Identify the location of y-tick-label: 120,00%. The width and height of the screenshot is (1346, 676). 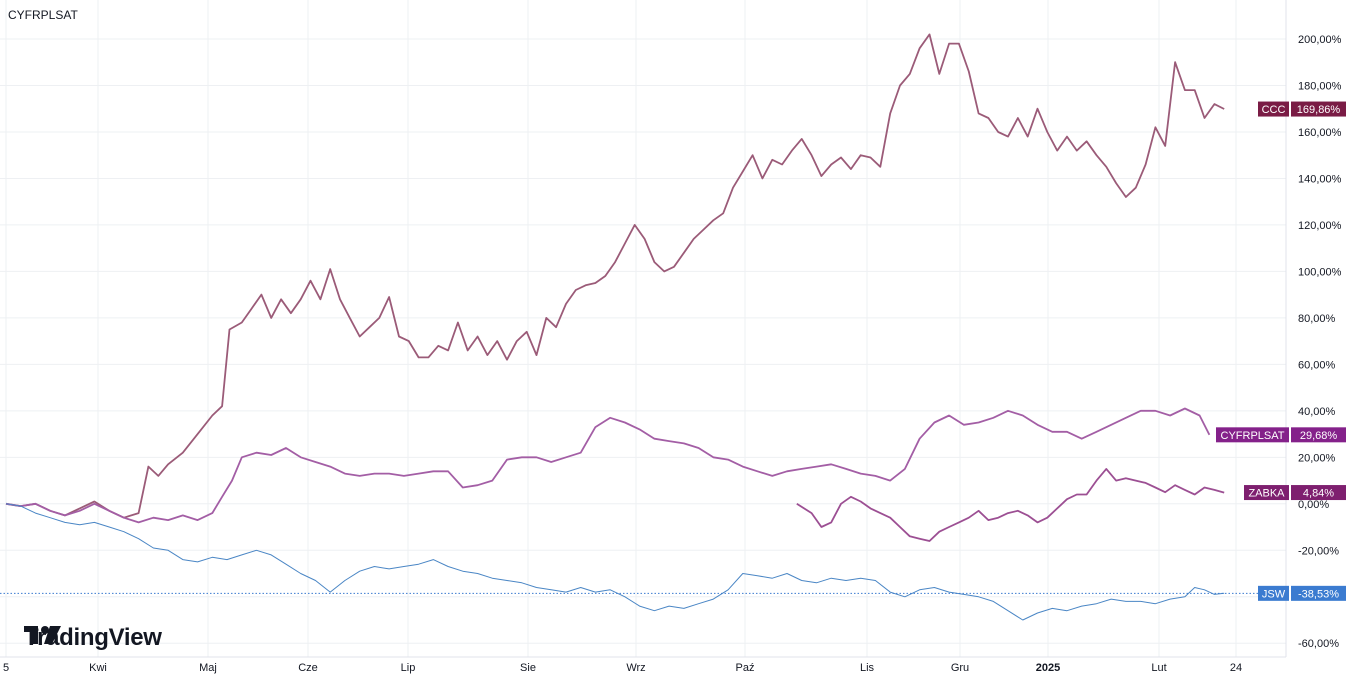
(1320, 226).